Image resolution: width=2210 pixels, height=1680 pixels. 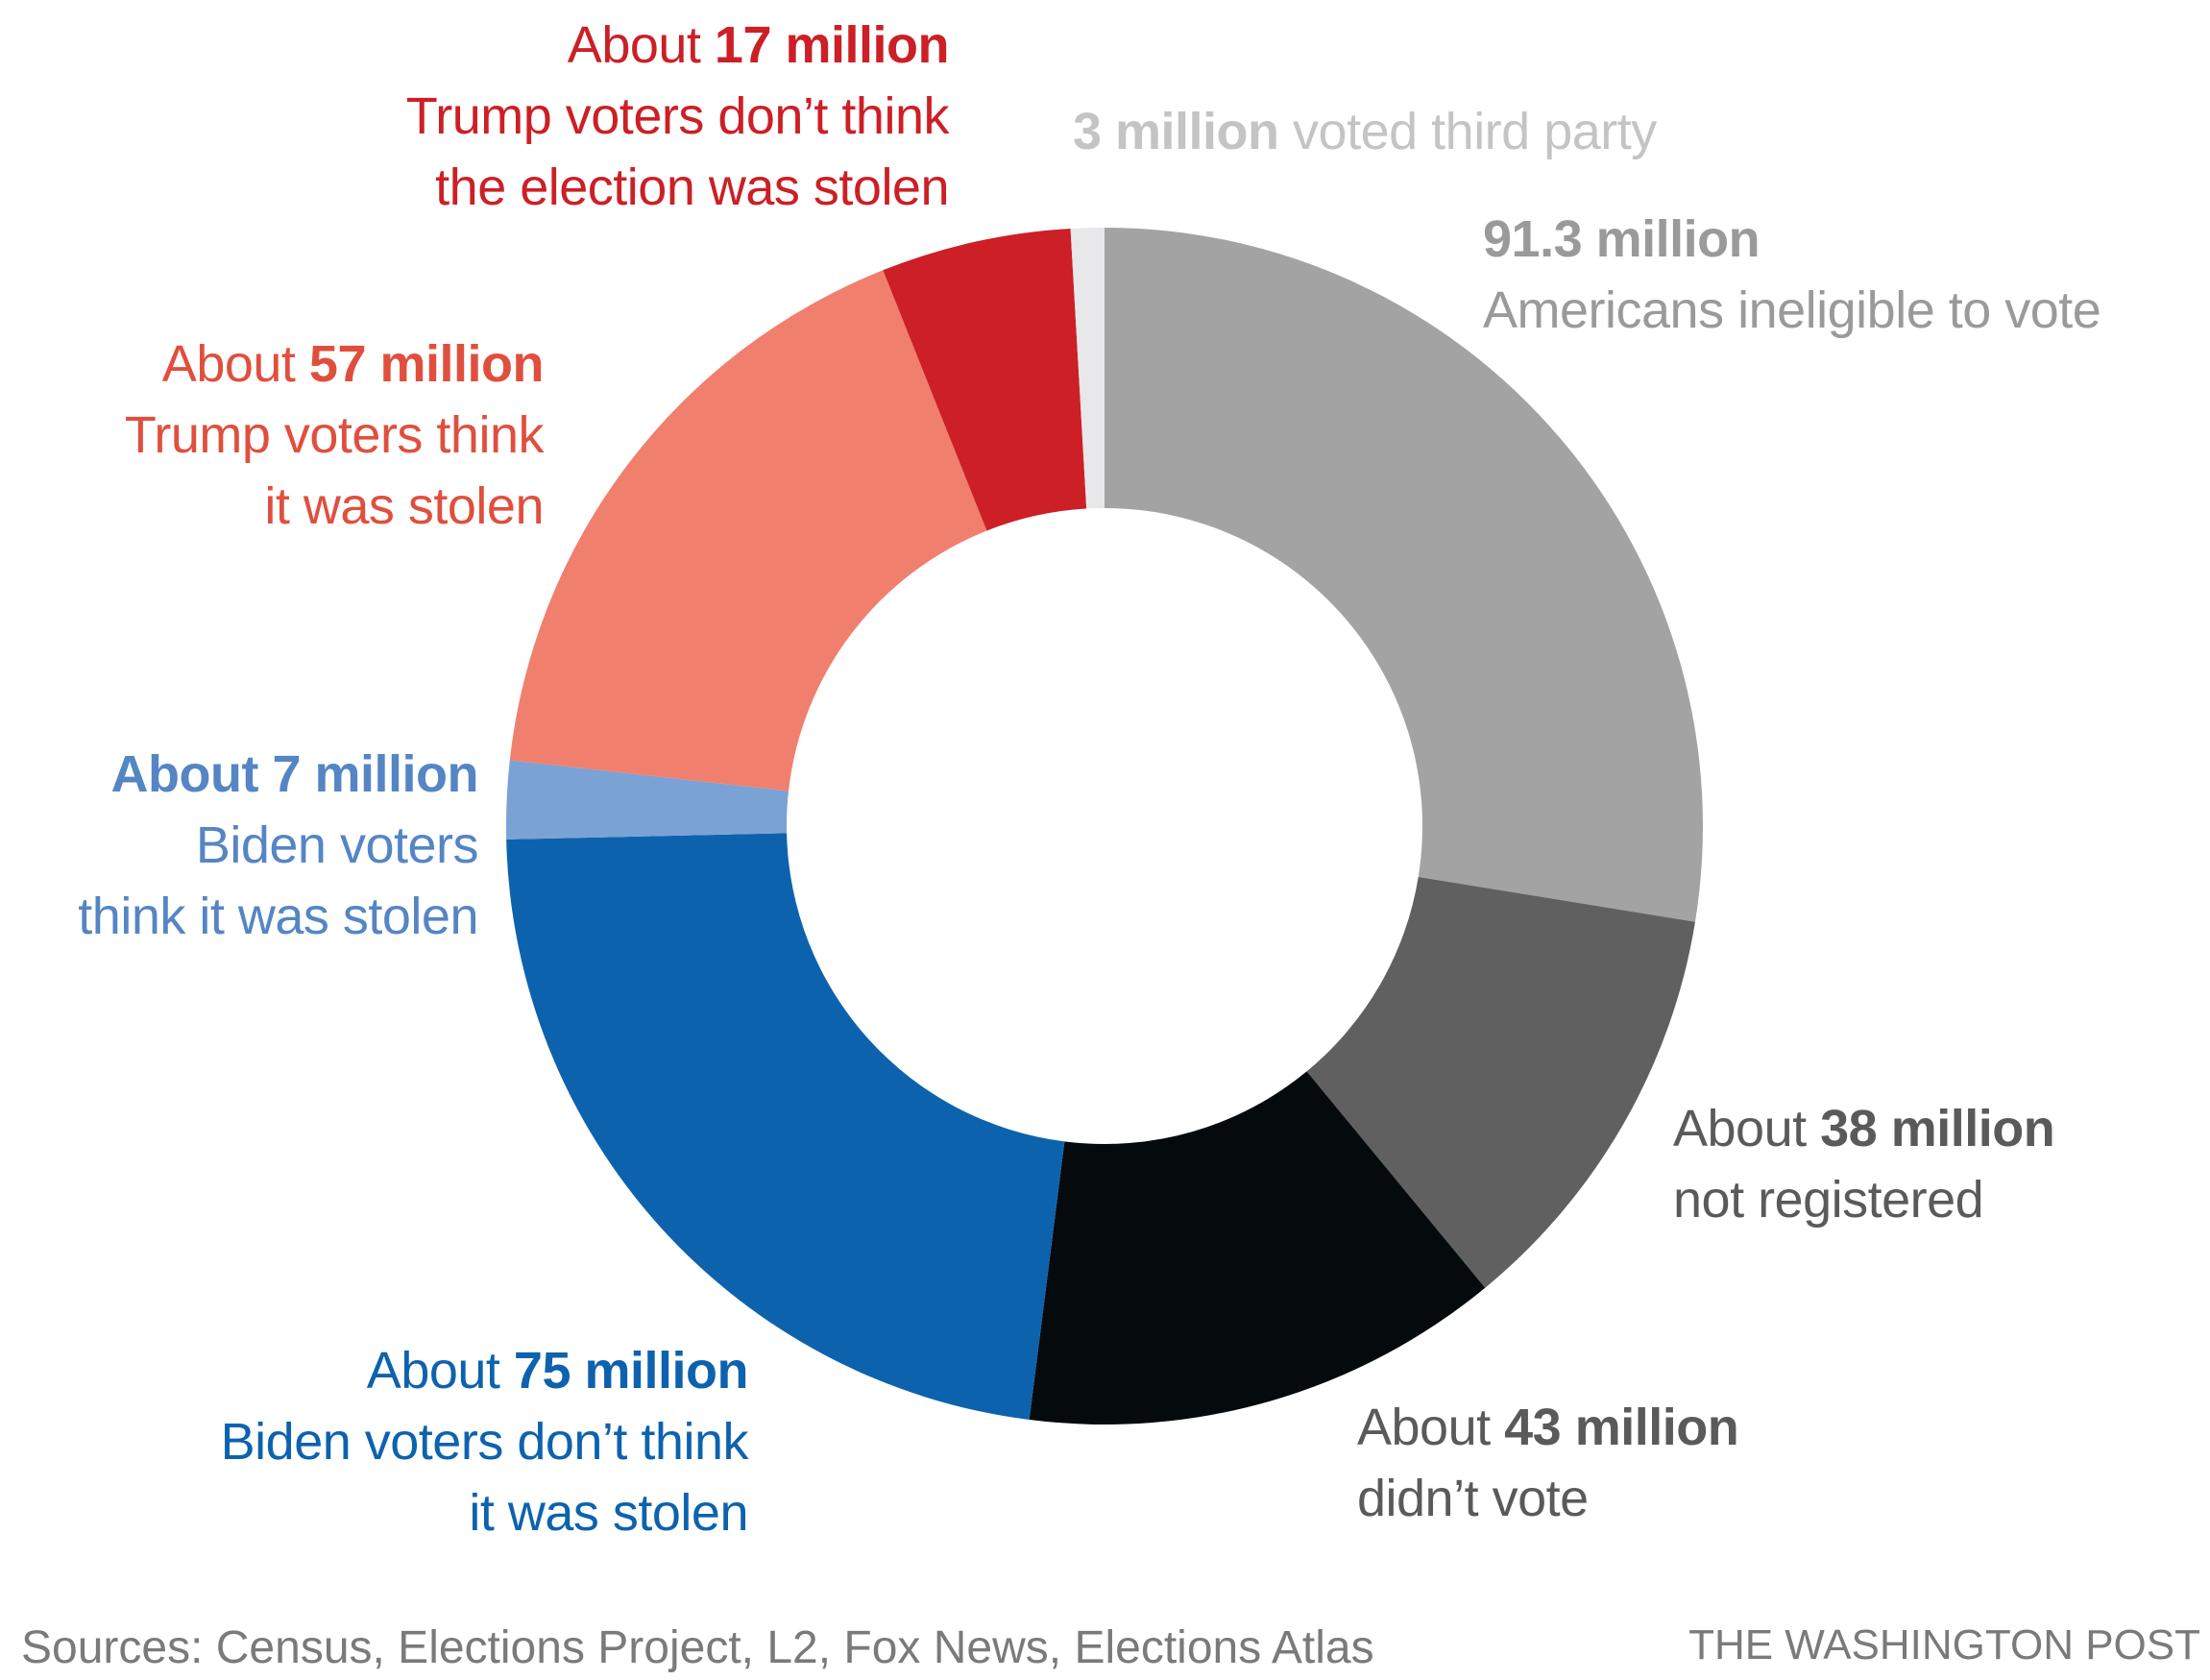 What do you see at coordinates (1792, 239) in the screenshot?
I see `label-headline: 91.3 million` at bounding box center [1792, 239].